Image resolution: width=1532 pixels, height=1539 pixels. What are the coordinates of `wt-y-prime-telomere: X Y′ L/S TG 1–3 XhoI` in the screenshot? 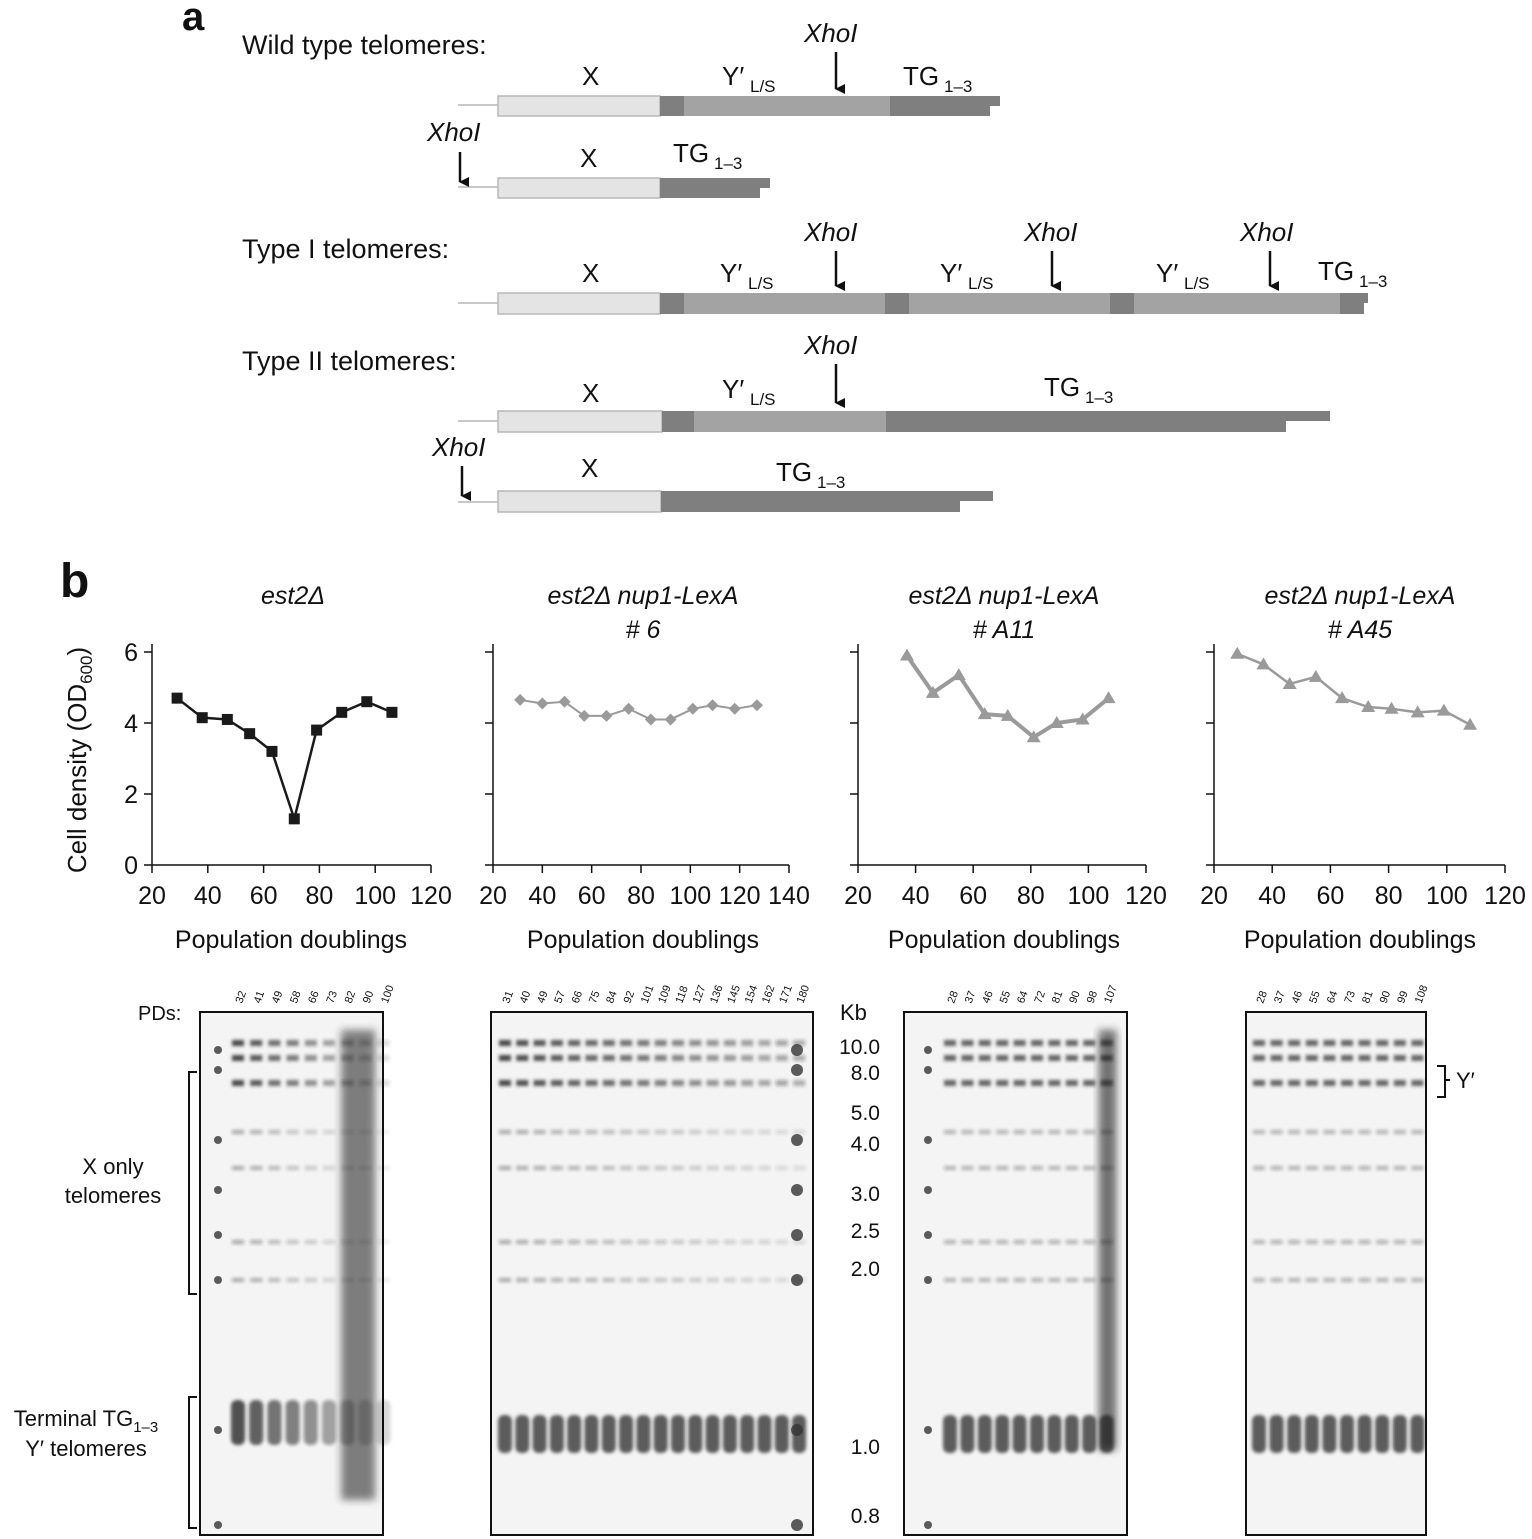 It's located at (729, 67).